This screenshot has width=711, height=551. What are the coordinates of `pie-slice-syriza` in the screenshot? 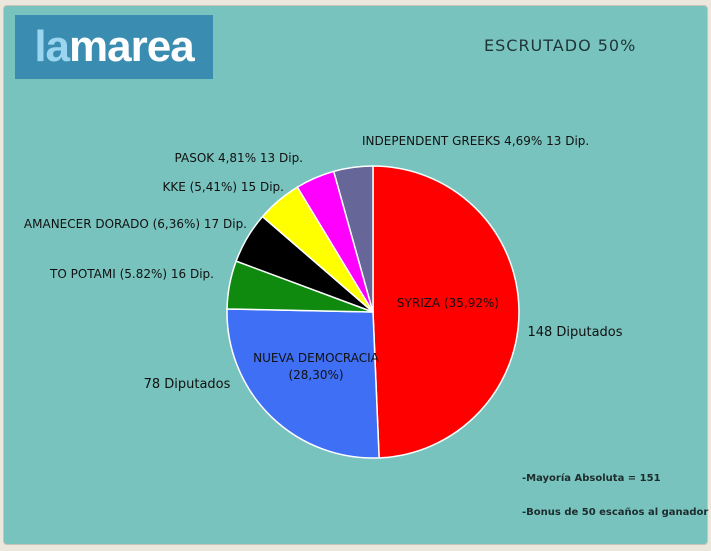 It's located at (446, 312).